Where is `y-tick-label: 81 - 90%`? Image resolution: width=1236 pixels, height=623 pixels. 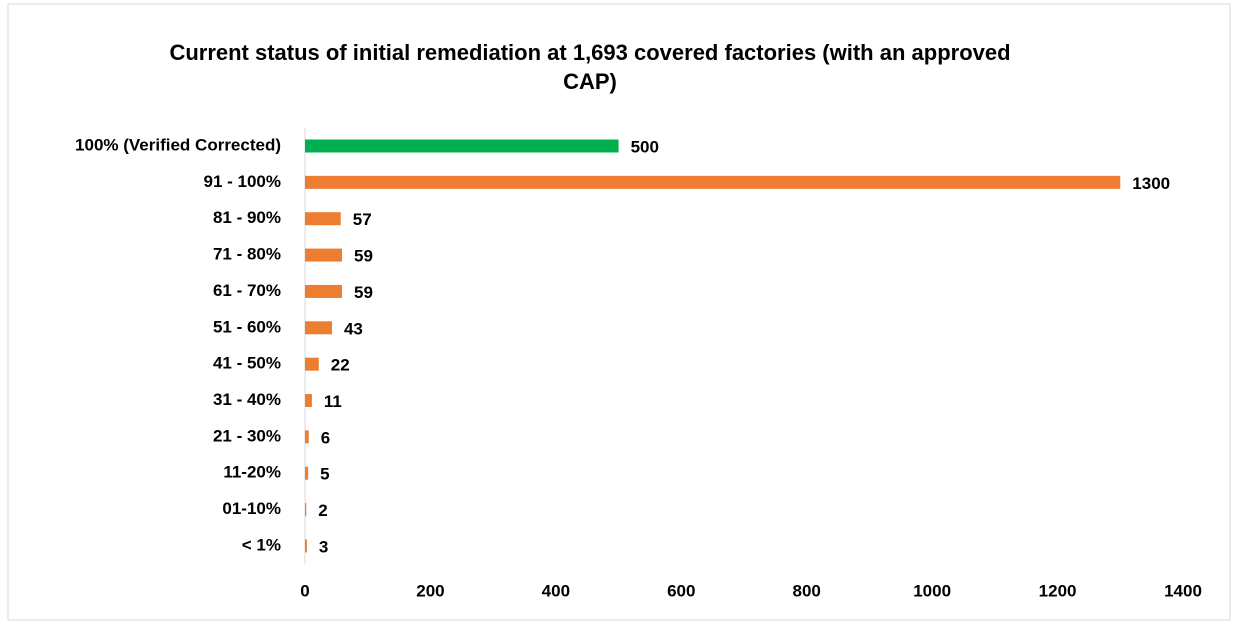 y-tick-label: 81 - 90% is located at coordinates (247, 217).